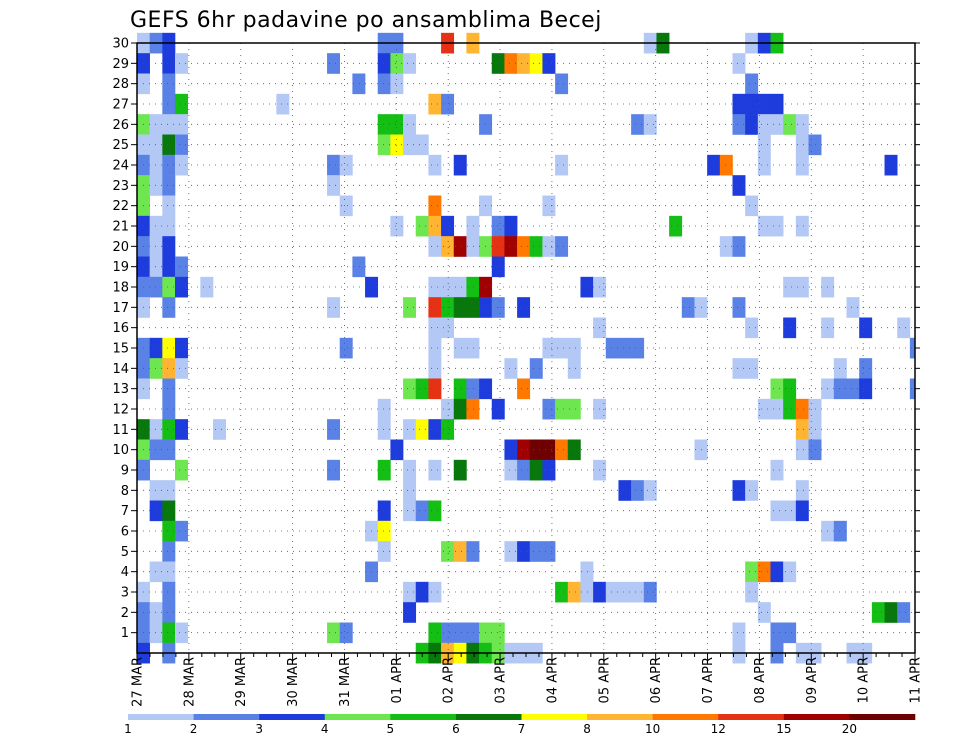 Image resolution: width=960 pixels, height=742 pixels. I want to click on colorbar-label: 6, so click(456, 729).